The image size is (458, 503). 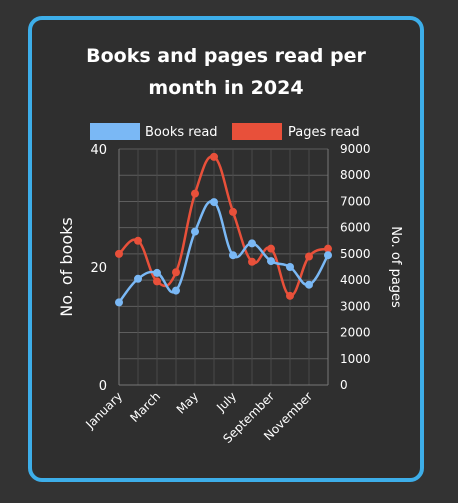 What do you see at coordinates (257, 131) in the screenshot?
I see `legend-swatch-pages-read` at bounding box center [257, 131].